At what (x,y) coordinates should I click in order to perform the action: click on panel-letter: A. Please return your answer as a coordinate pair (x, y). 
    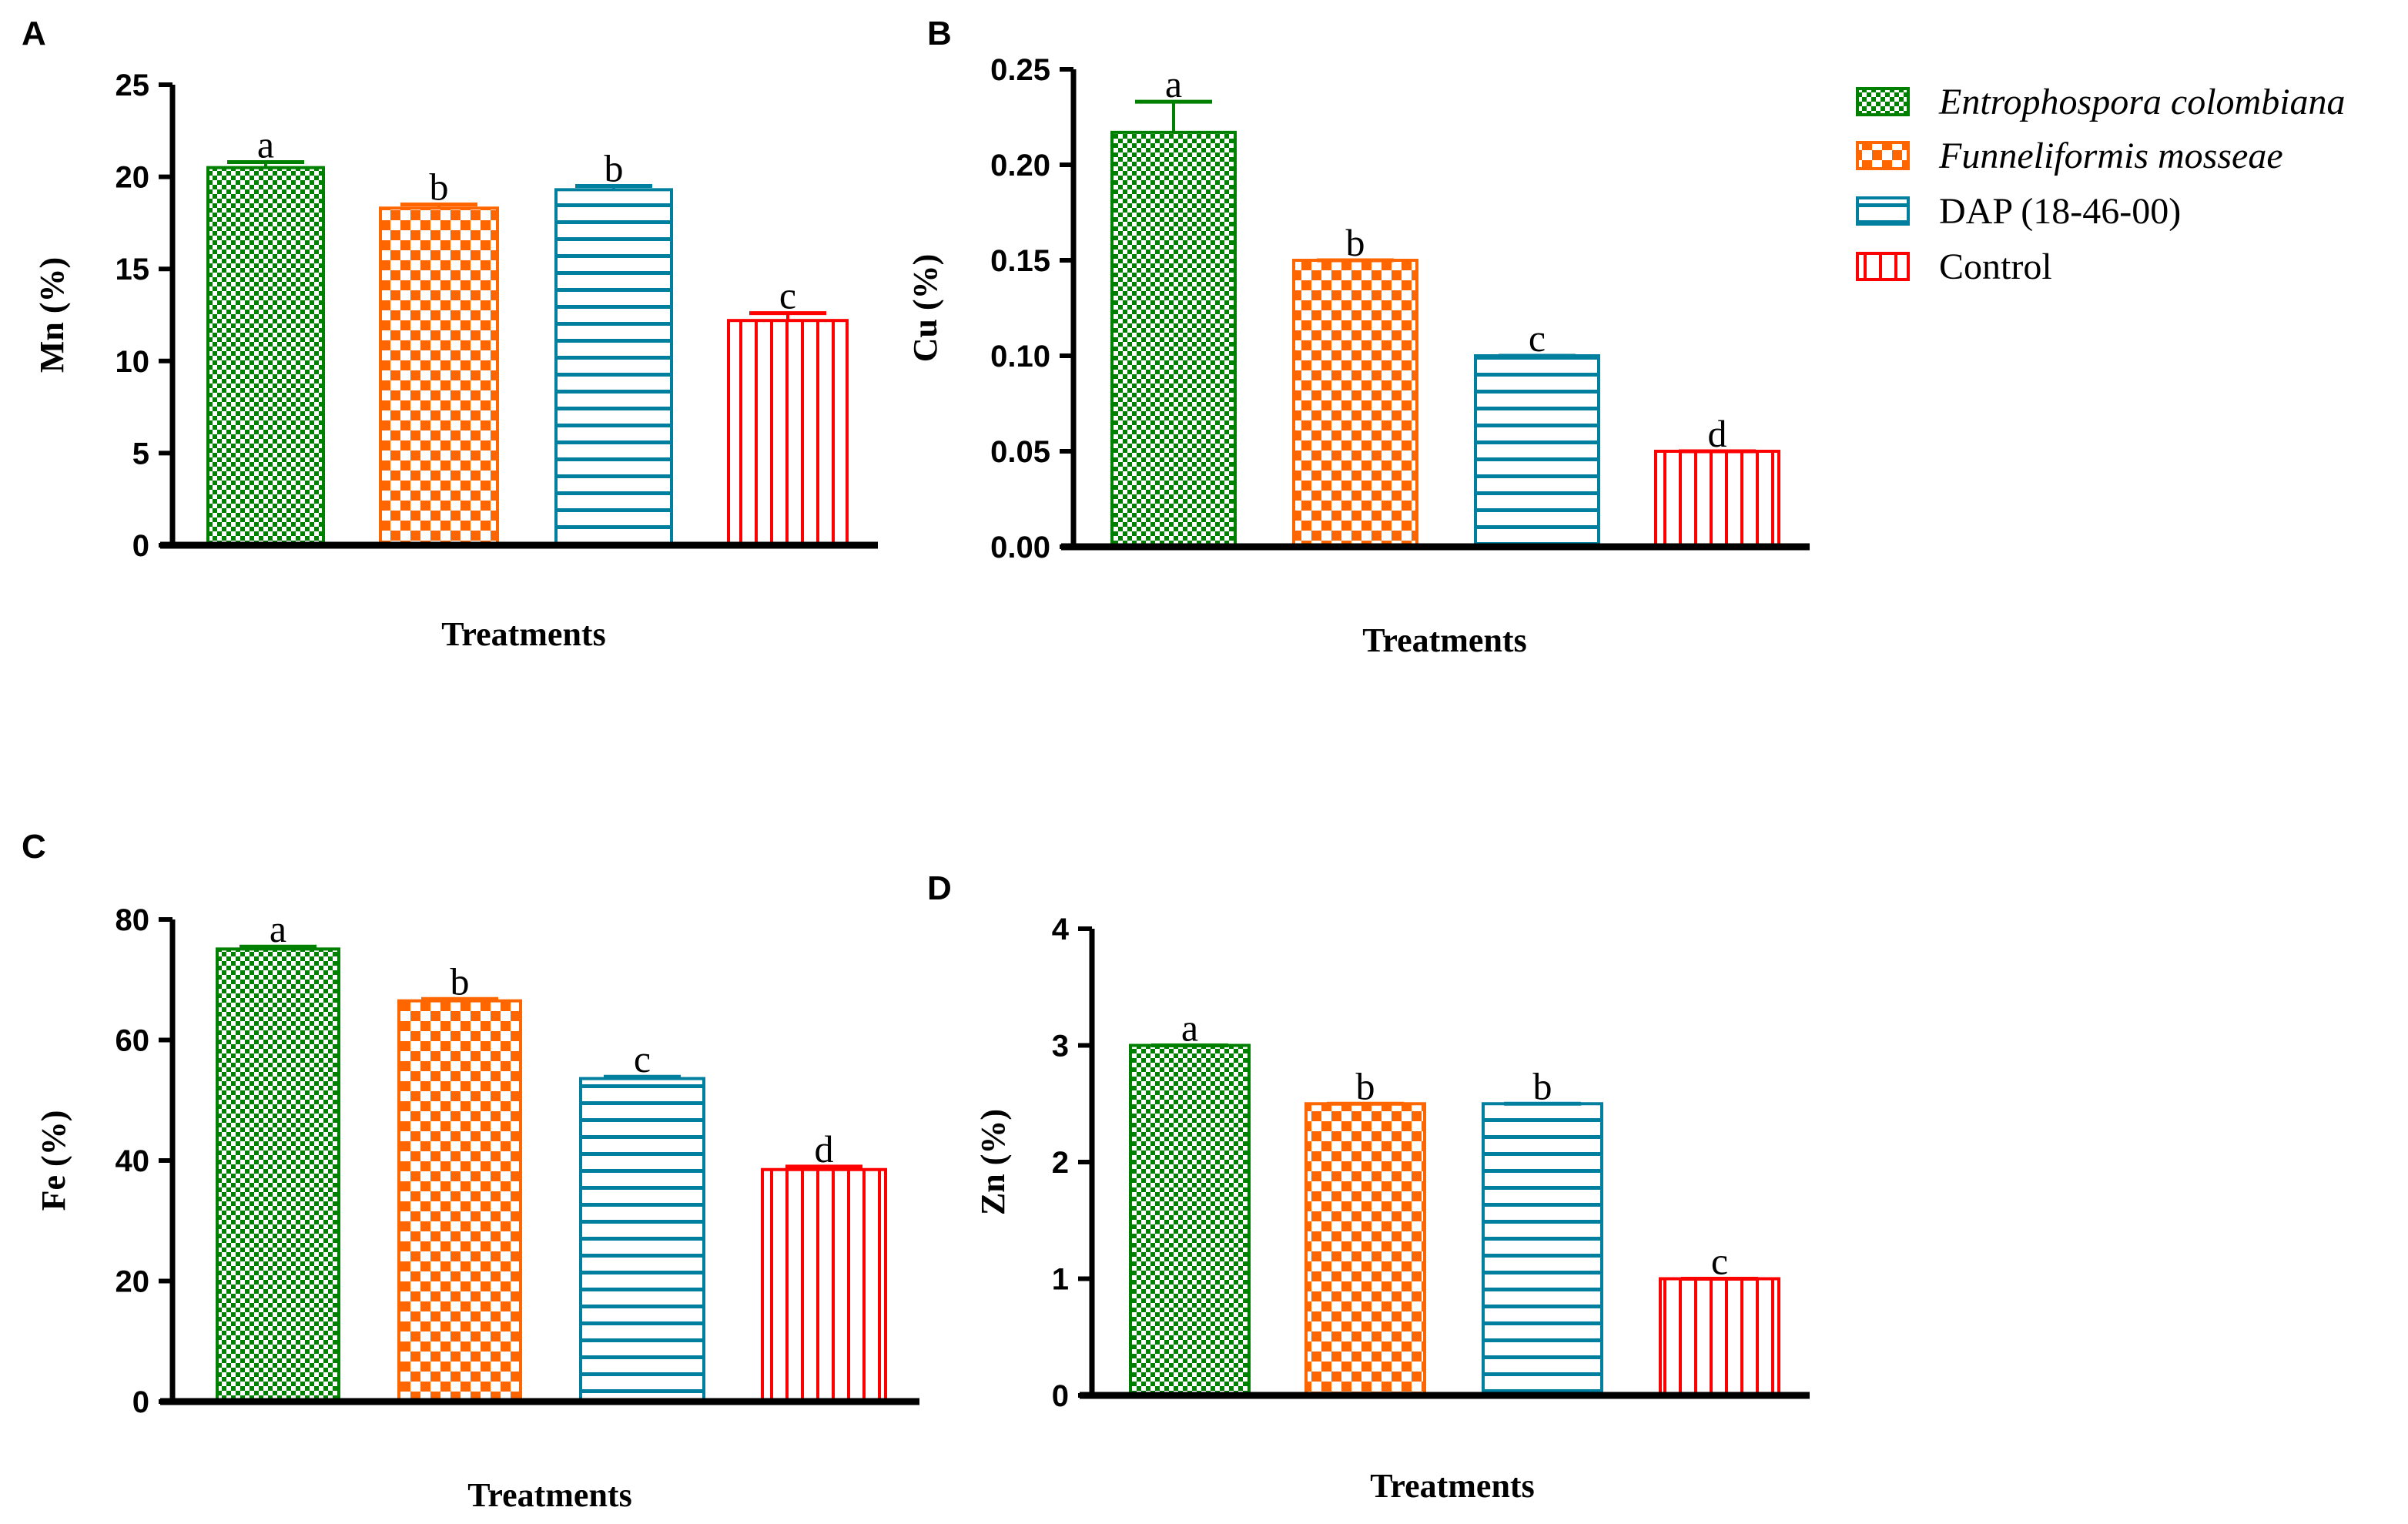
    Looking at the image, I should click on (34, 33).